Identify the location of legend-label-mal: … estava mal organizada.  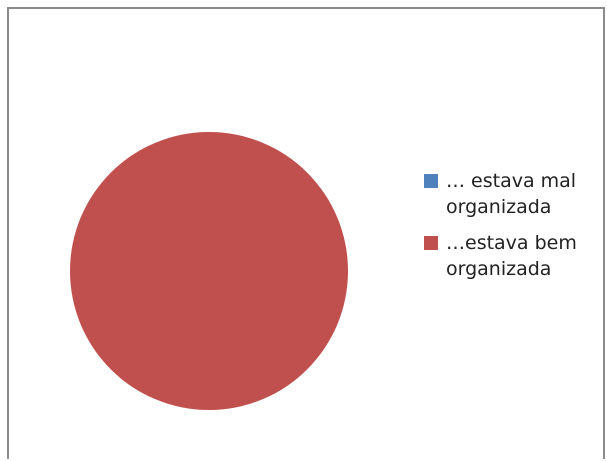
(511, 194).